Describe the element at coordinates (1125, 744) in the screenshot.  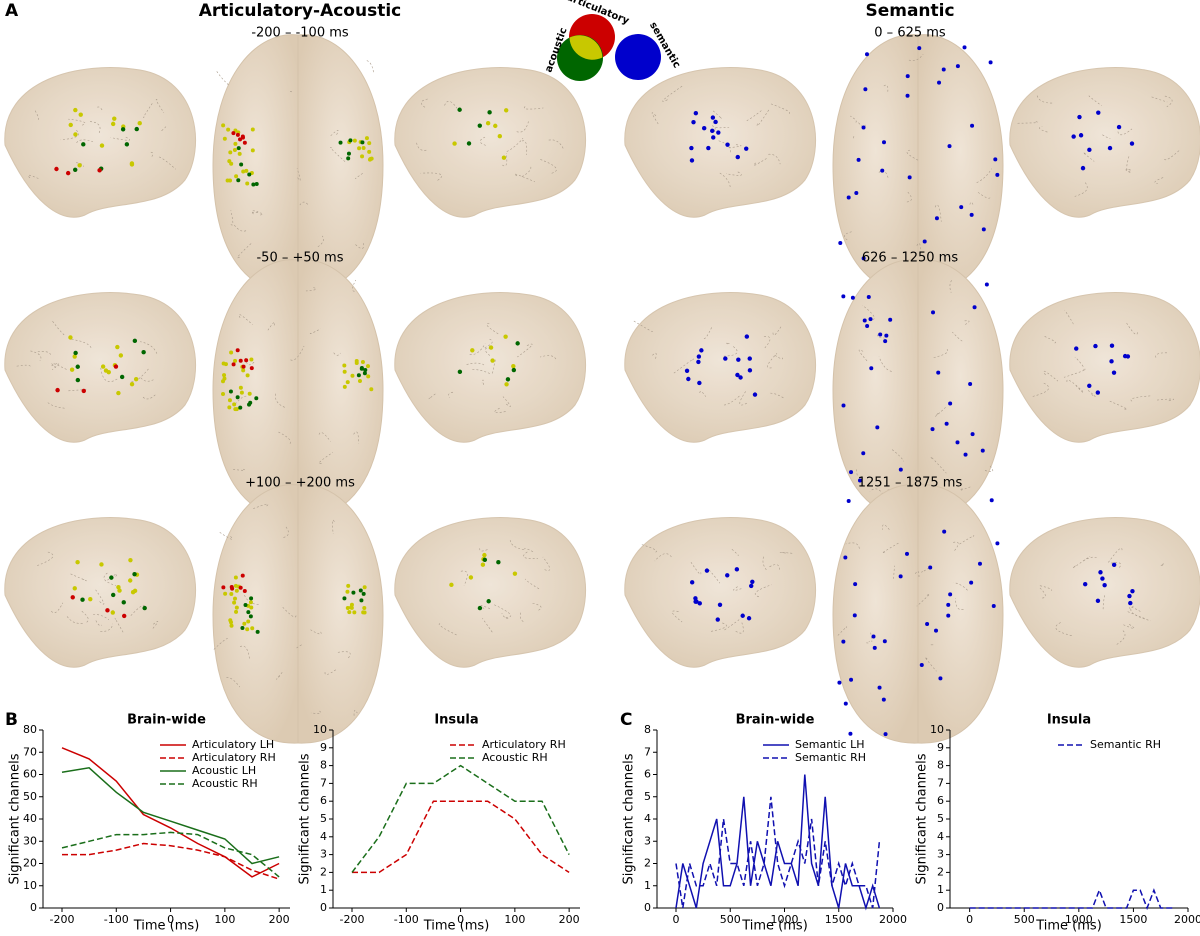
I see `legend-label: Semantic RH` at that location.